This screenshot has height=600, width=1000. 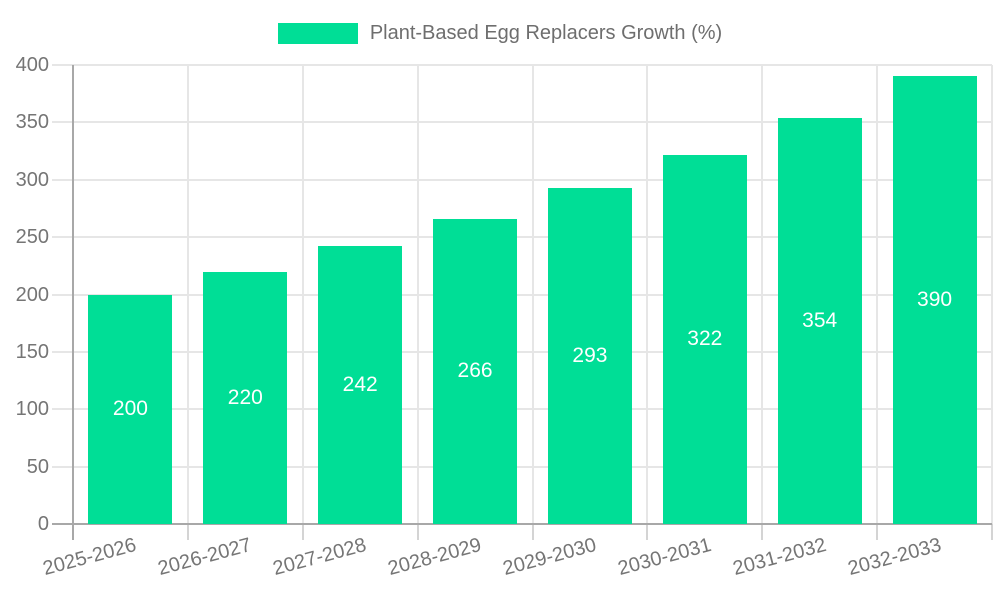 I want to click on bar-value-label: 200, so click(x=130, y=409).